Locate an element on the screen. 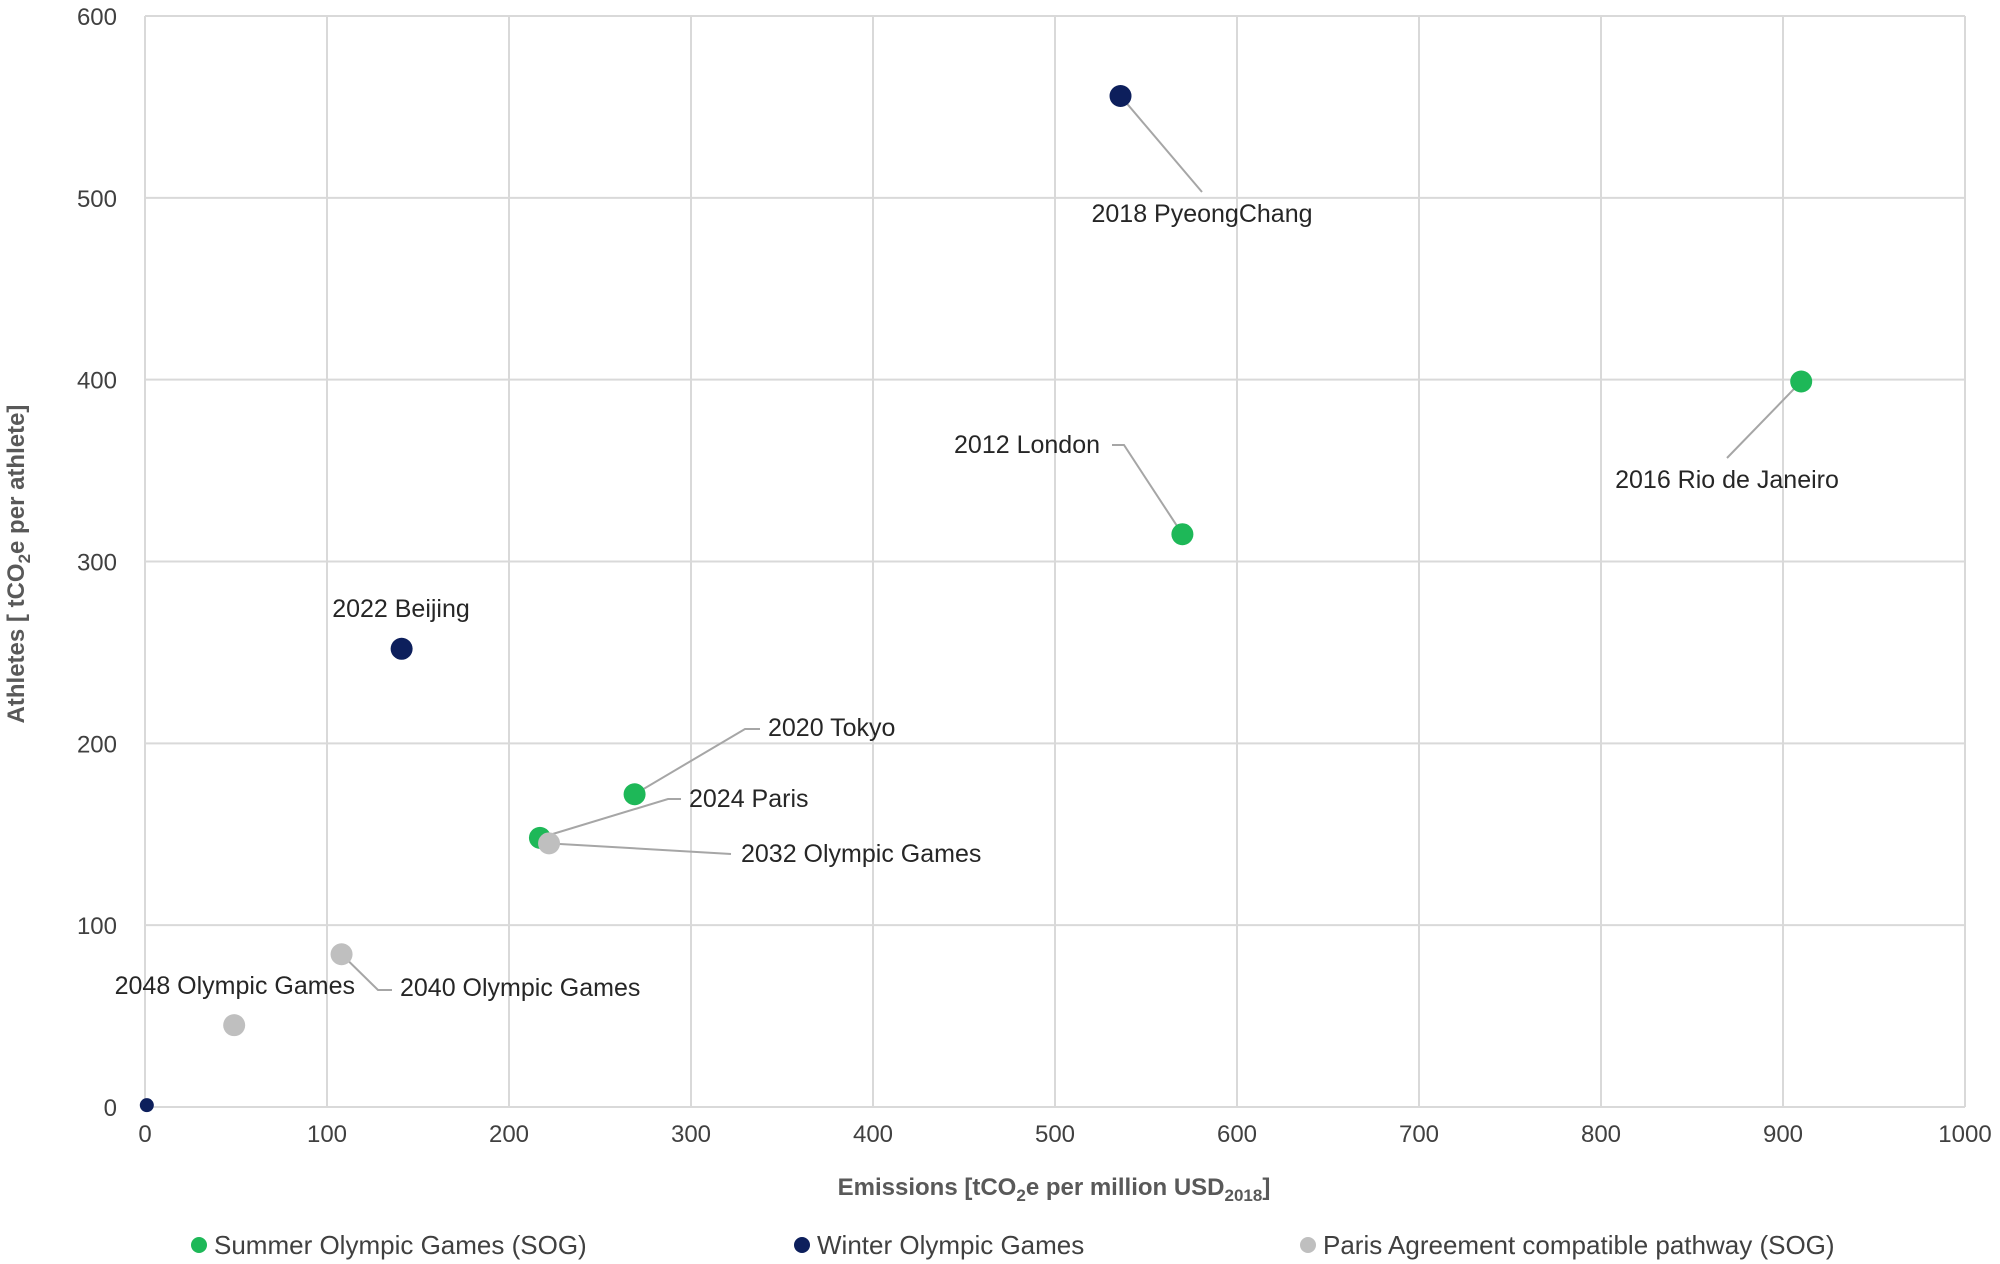 This screenshot has width=2000, height=1264. leader-2032-olympic-games is located at coordinates (640, 848).